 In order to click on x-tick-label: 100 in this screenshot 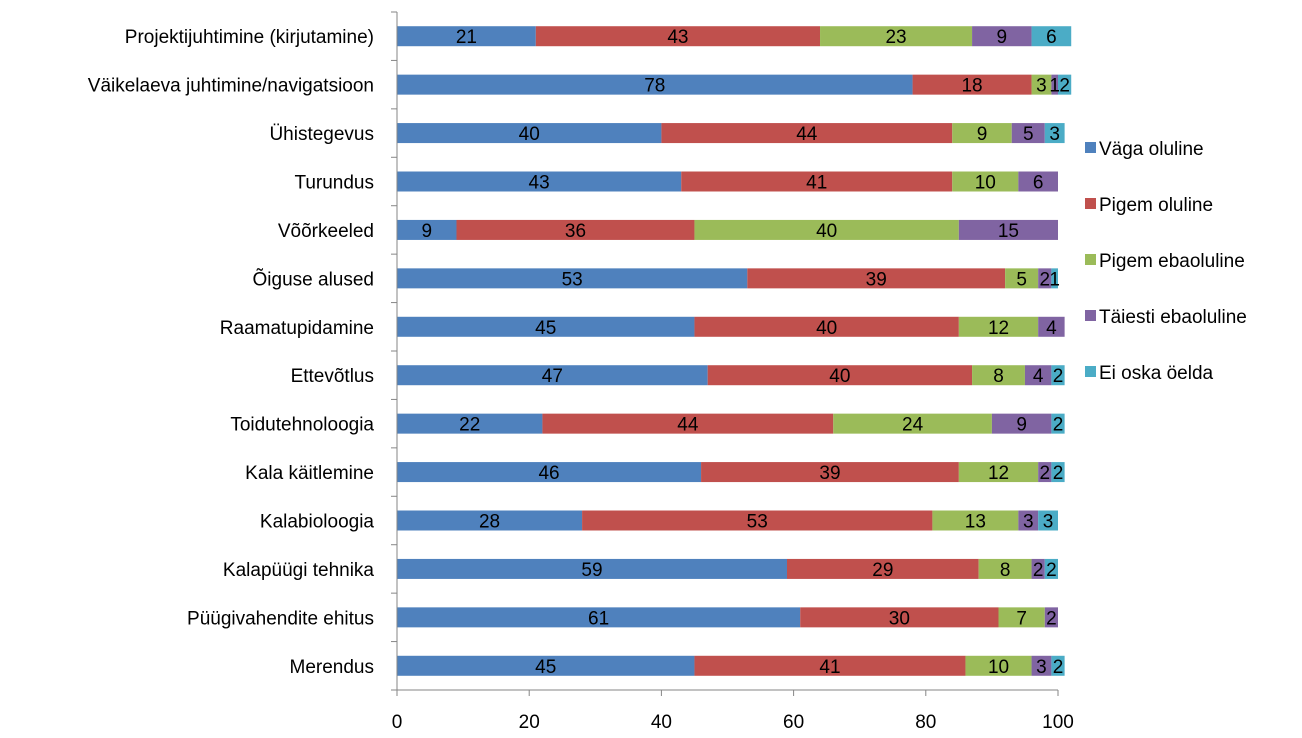, I will do `click(1058, 722)`.